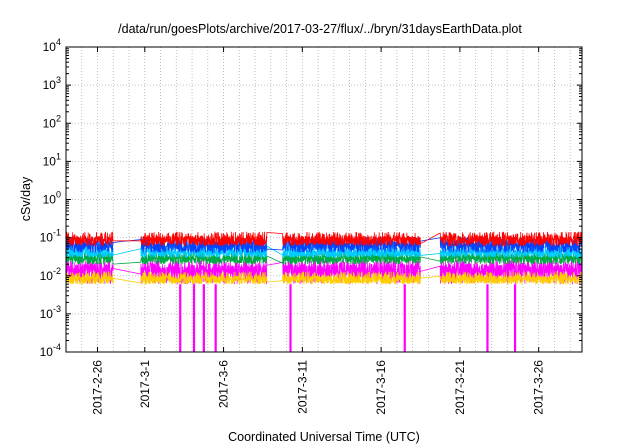 The width and height of the screenshot is (640, 448). Describe the element at coordinates (302, 387) in the screenshot. I see `x-tick-label: 2017-3-11` at that location.